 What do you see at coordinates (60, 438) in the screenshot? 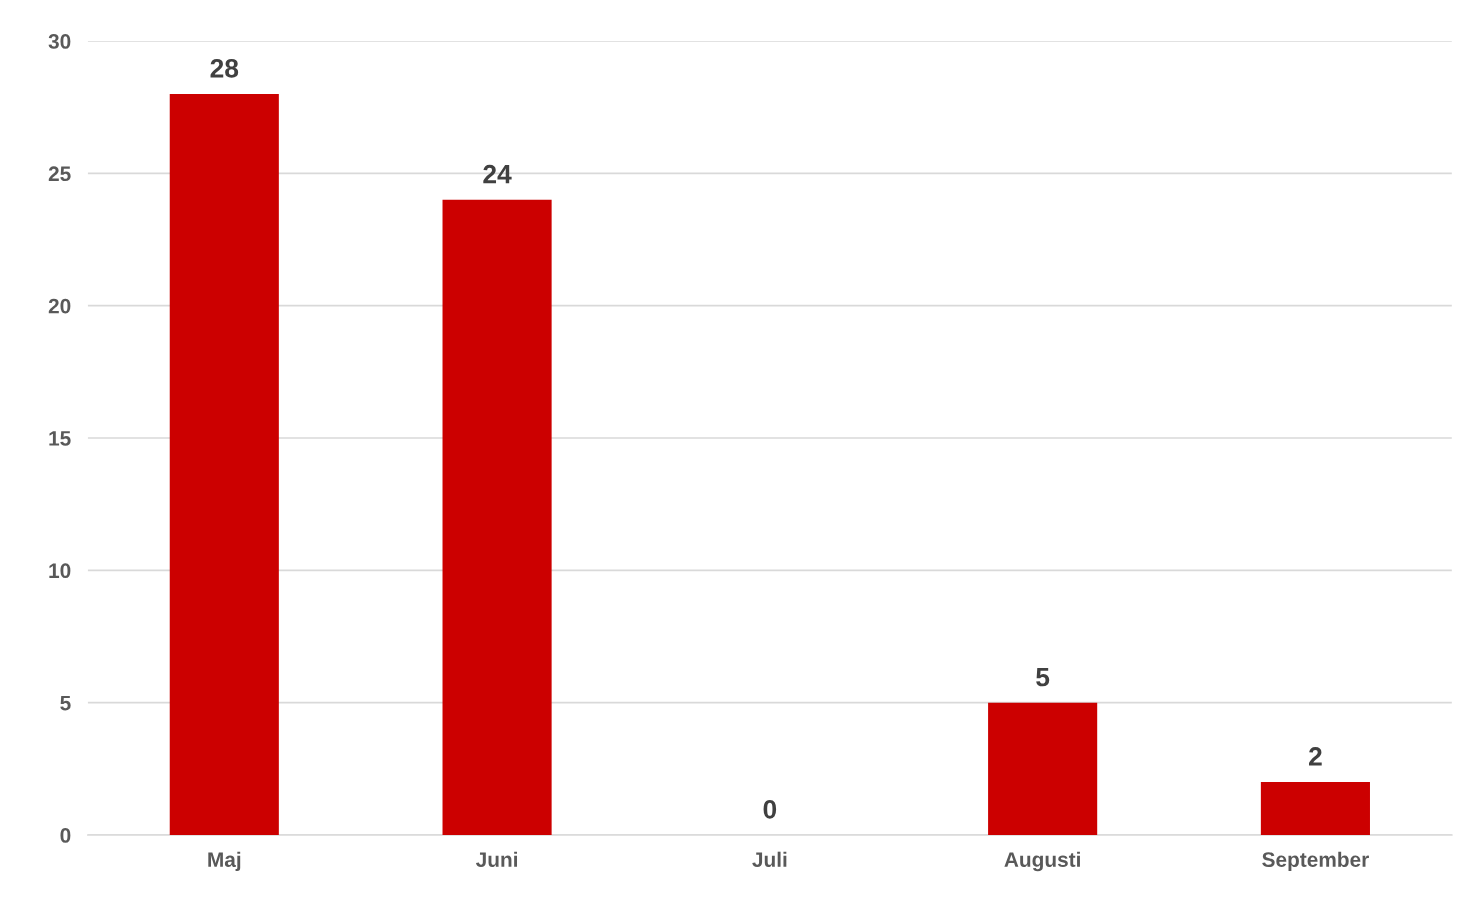
I see `y-tick-label: 15` at bounding box center [60, 438].